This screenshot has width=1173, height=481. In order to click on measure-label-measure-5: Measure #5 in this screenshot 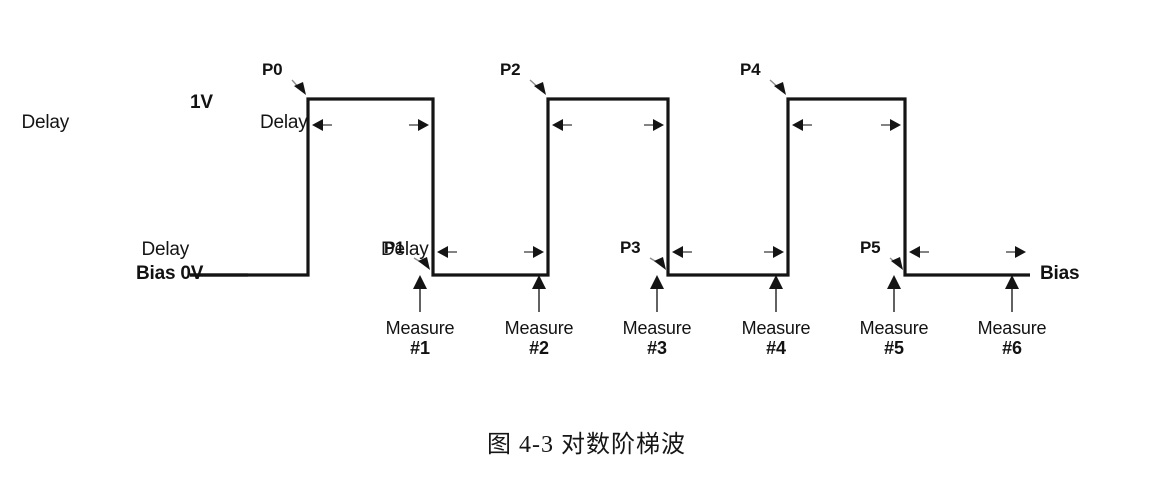, I will do `click(894, 338)`.